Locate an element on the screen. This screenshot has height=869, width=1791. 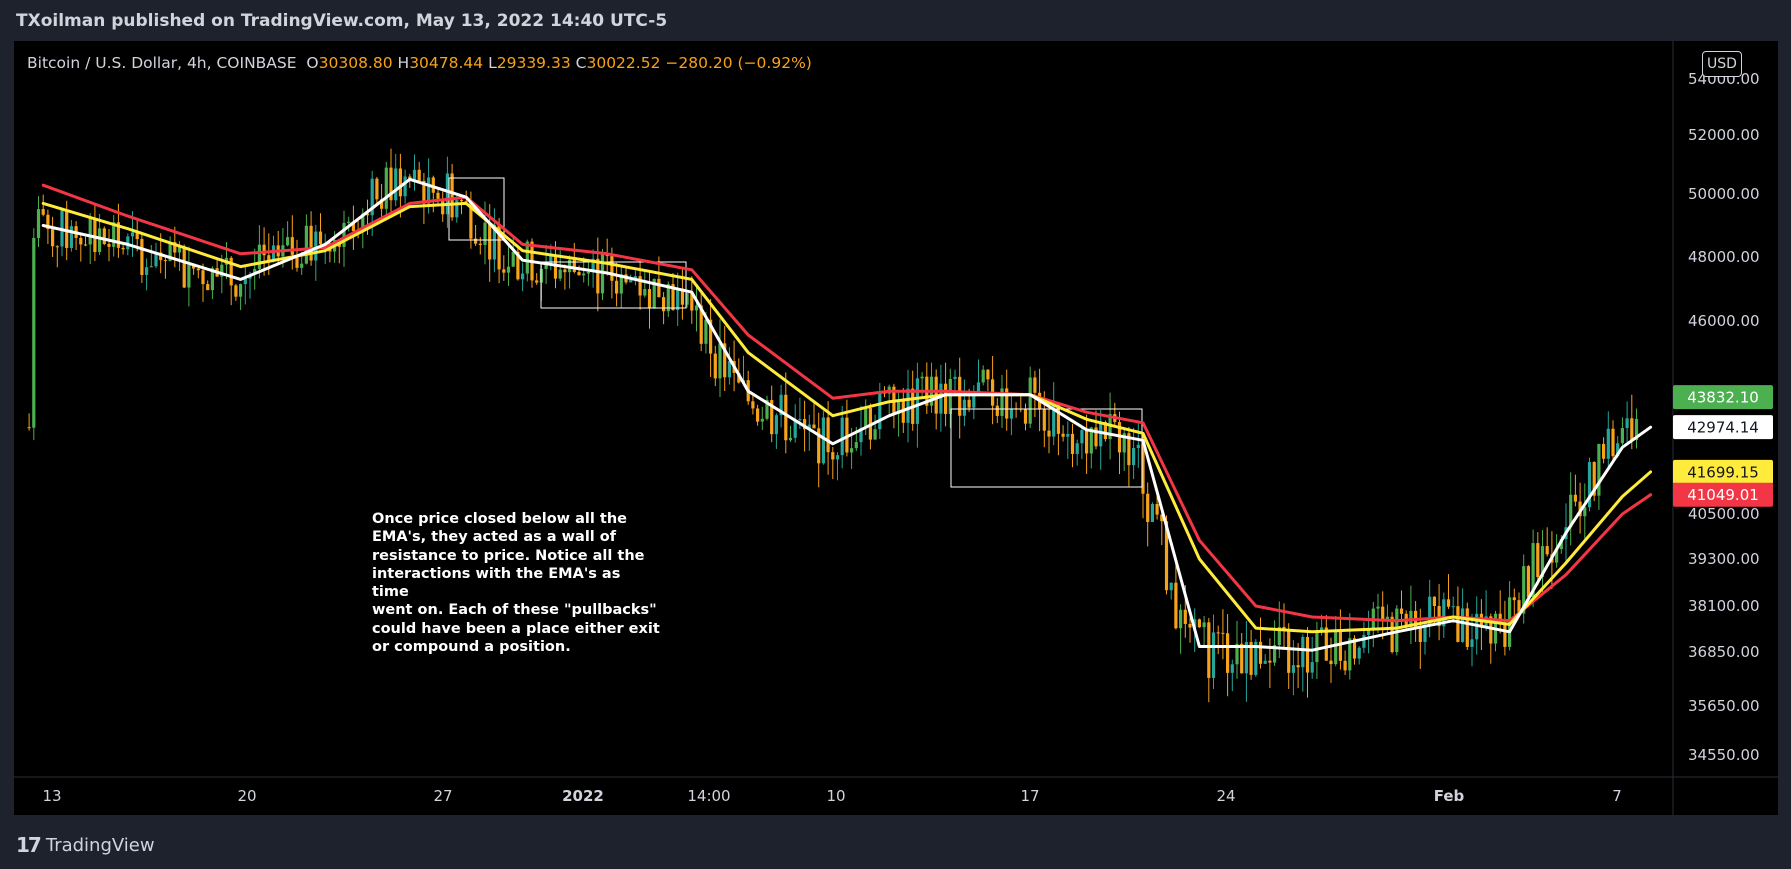
y-tick-label: 46000.00 is located at coordinates (1724, 321).